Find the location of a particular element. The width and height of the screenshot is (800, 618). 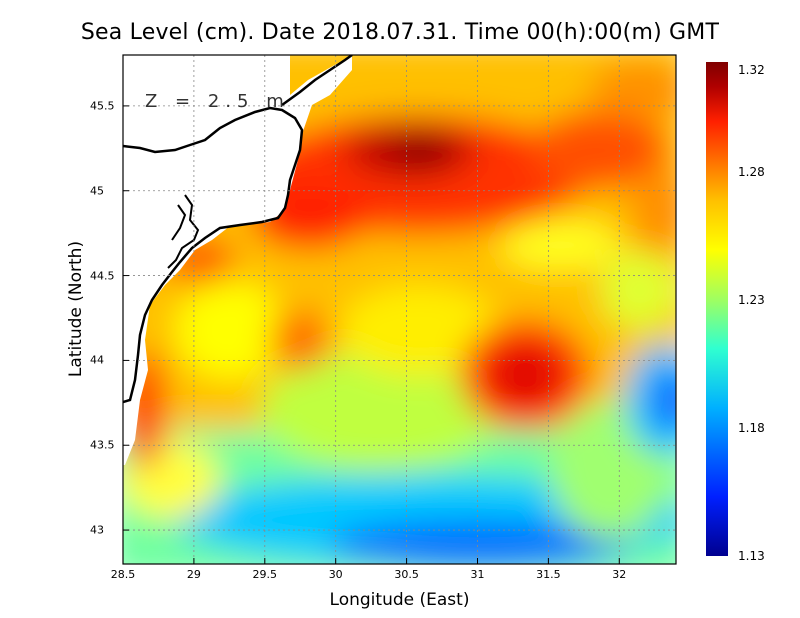

x-axis-label: Longitude (East) is located at coordinates (399, 600).